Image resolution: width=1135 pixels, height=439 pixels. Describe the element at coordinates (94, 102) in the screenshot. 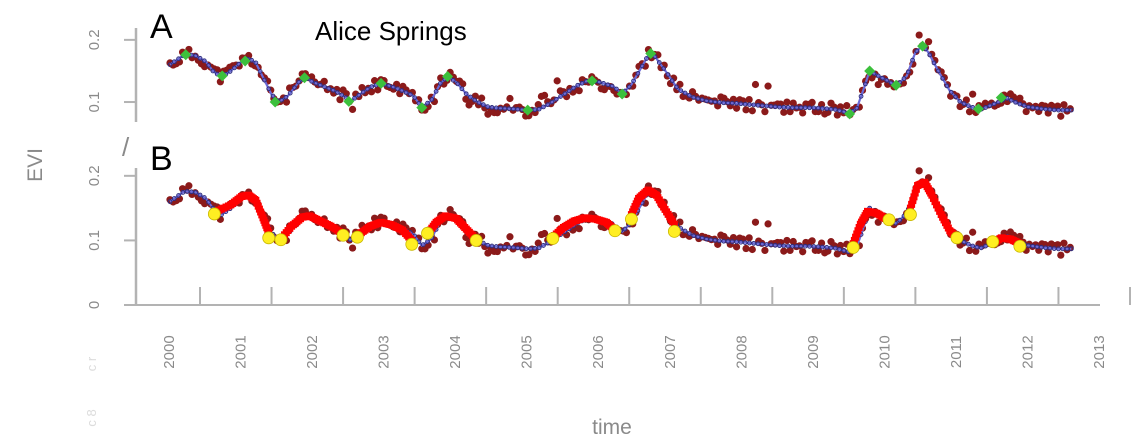

I see `y-tick-label-a-0: 0.1` at that location.